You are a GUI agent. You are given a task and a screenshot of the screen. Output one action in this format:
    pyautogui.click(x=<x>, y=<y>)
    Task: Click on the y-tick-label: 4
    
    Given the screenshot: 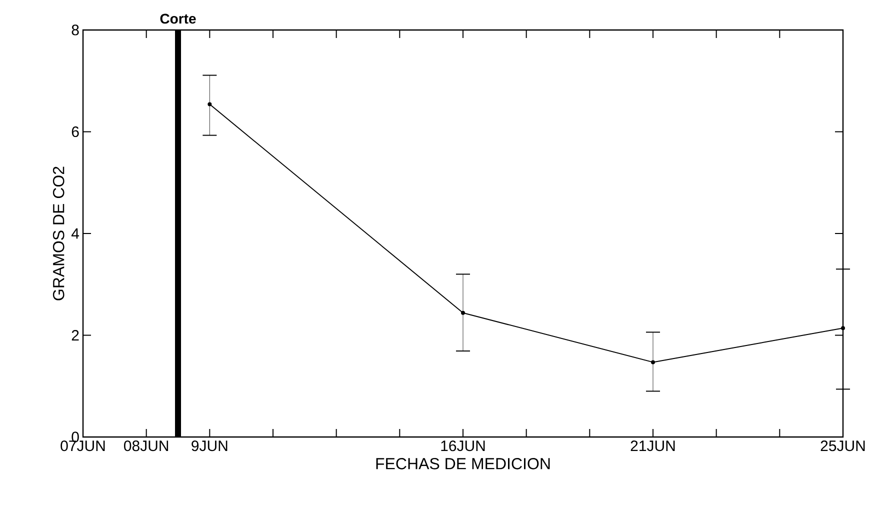 What is the action you would take?
    pyautogui.click(x=75, y=233)
    